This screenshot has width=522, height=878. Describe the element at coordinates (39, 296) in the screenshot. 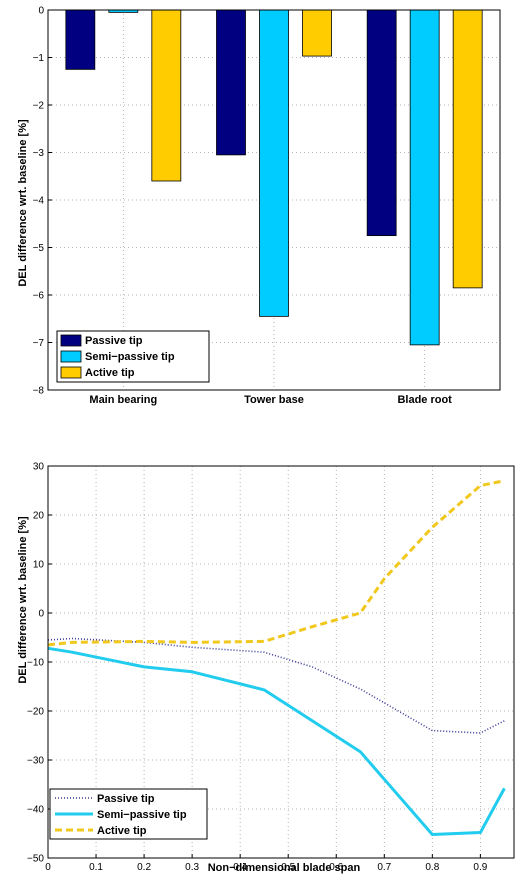

I see `bar-y-tick-label: −6` at that location.